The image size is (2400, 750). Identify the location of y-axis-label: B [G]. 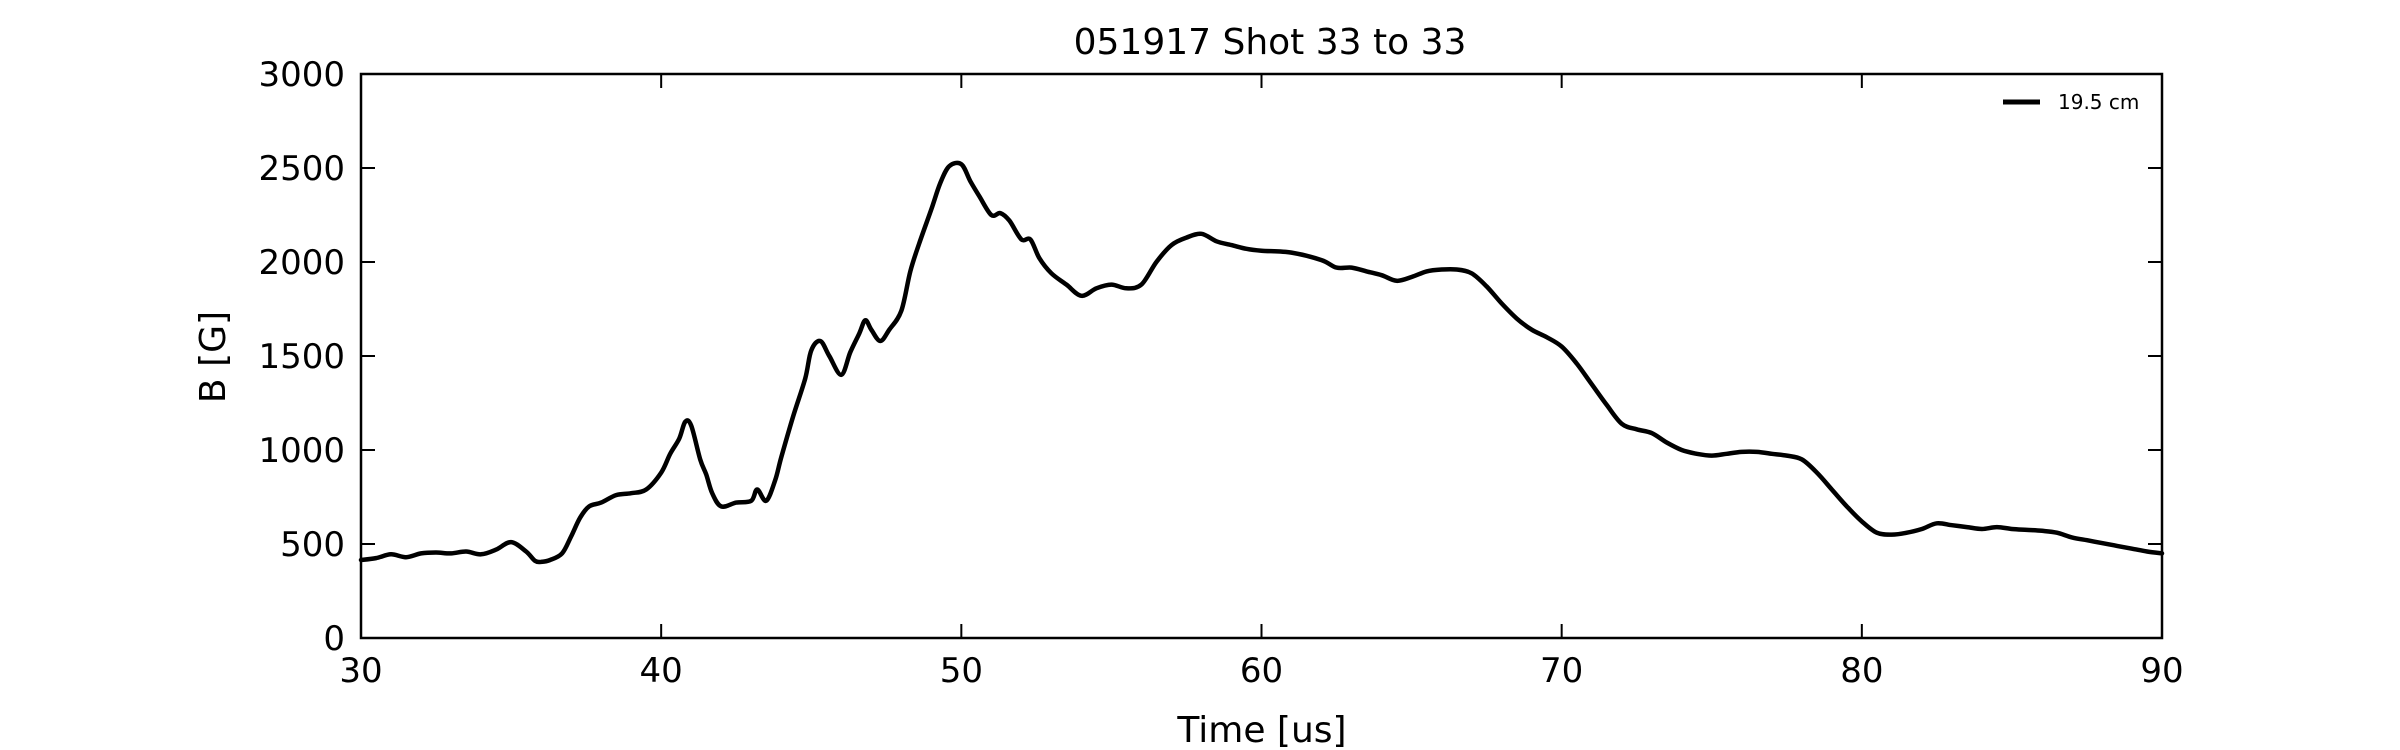
(213, 357).